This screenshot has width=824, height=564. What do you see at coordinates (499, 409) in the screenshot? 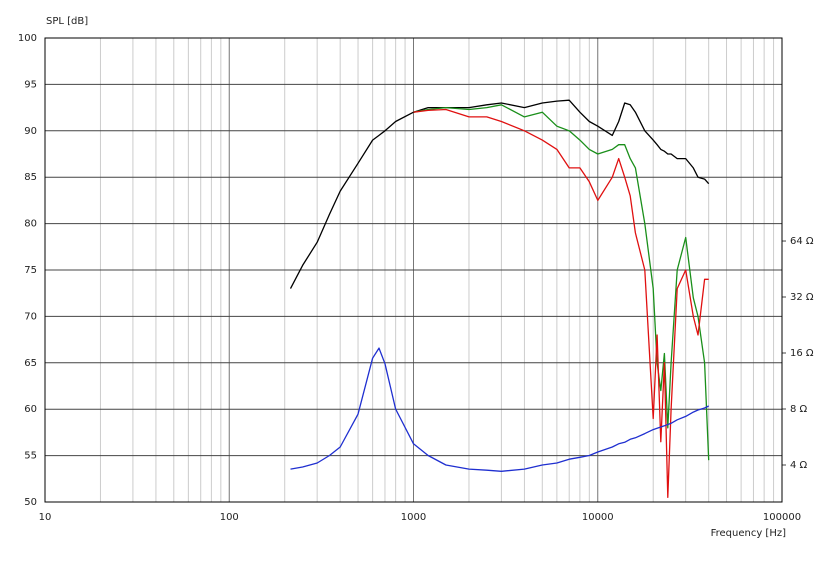
I see `series-line` at bounding box center [499, 409].